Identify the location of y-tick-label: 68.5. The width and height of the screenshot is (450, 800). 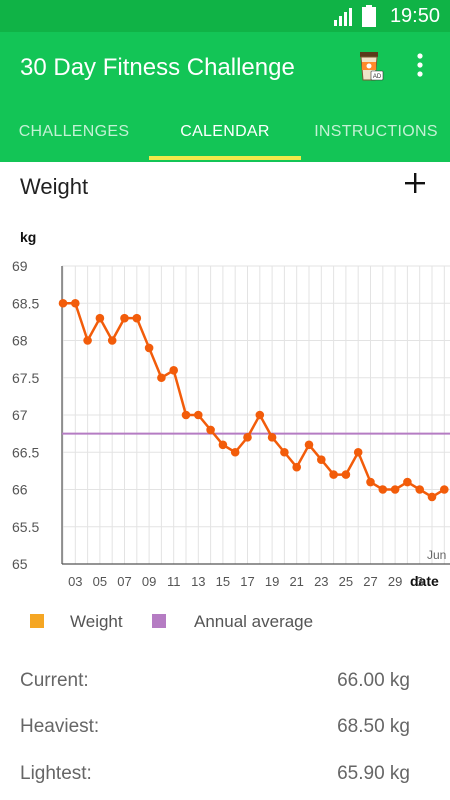
(25, 303).